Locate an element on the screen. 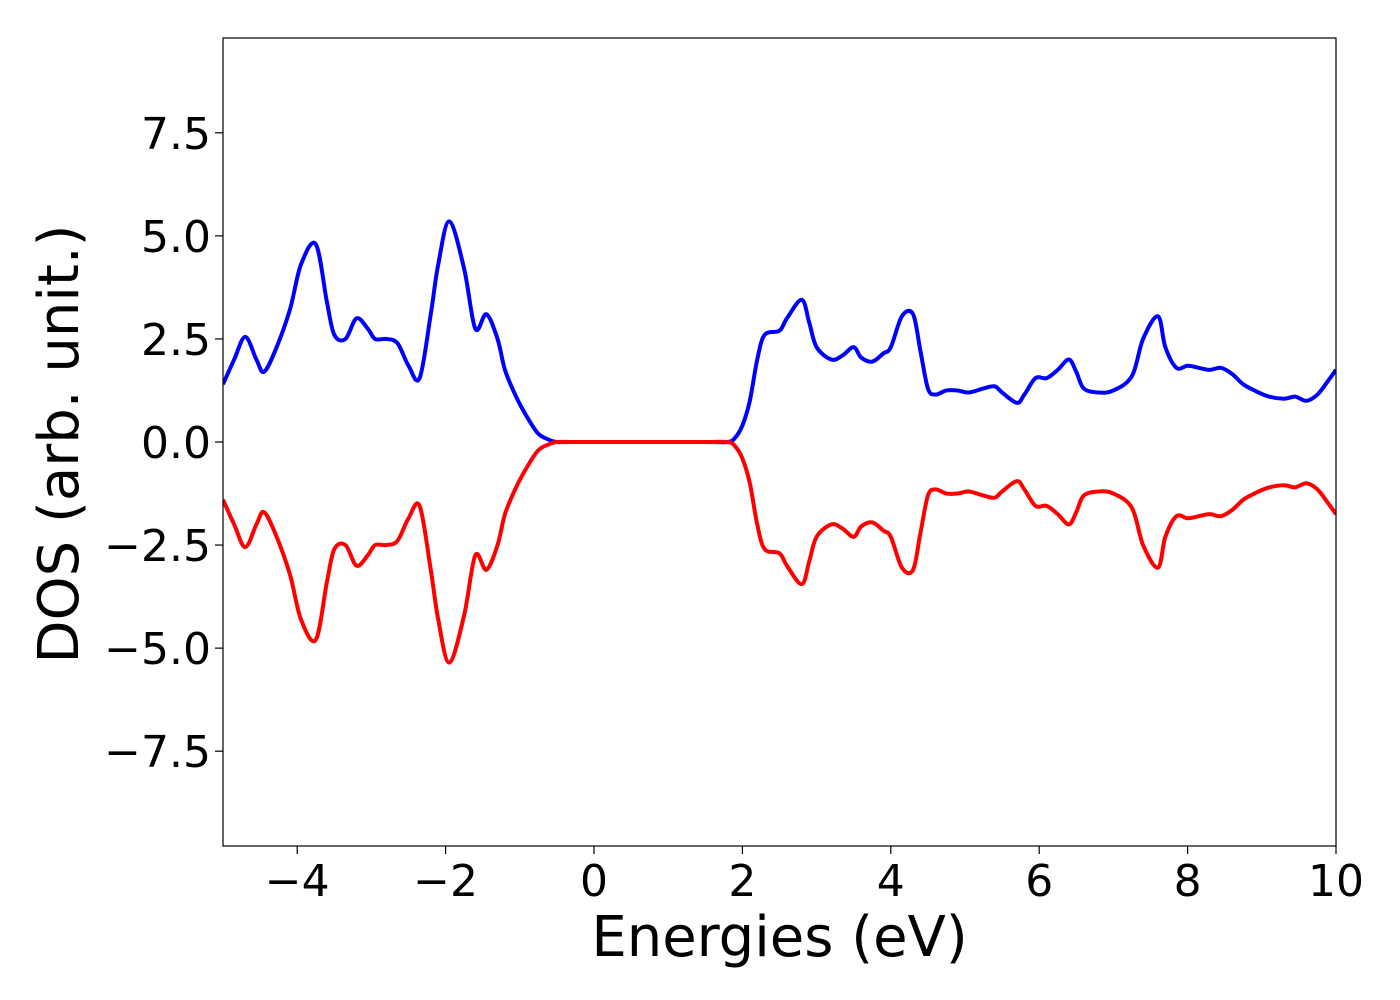 The image size is (1400, 1000). x-tick-label: 0 is located at coordinates (594, 881).